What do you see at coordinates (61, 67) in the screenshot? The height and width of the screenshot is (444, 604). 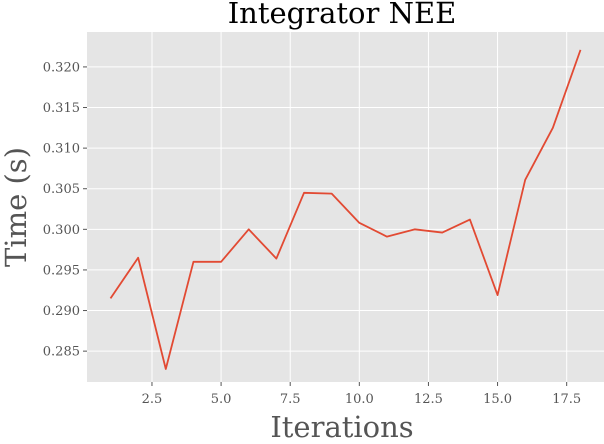 I see `y-tick-label: 0.320` at bounding box center [61, 67].